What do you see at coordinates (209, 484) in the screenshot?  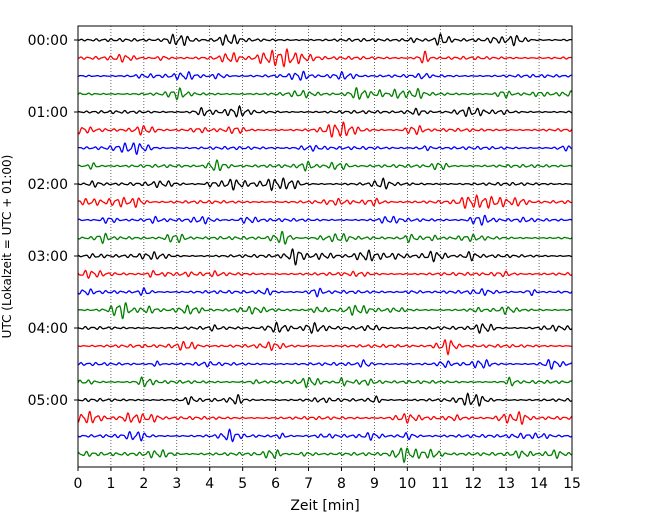 I see `x-tick-label: 4` at bounding box center [209, 484].